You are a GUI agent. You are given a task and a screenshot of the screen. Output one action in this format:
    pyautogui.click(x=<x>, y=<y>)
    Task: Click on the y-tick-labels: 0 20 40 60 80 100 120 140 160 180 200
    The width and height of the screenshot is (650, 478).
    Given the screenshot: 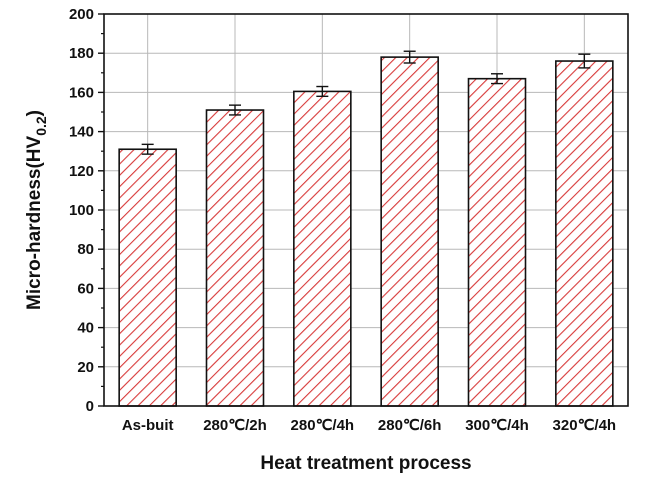 What is the action you would take?
    pyautogui.click(x=81, y=210)
    